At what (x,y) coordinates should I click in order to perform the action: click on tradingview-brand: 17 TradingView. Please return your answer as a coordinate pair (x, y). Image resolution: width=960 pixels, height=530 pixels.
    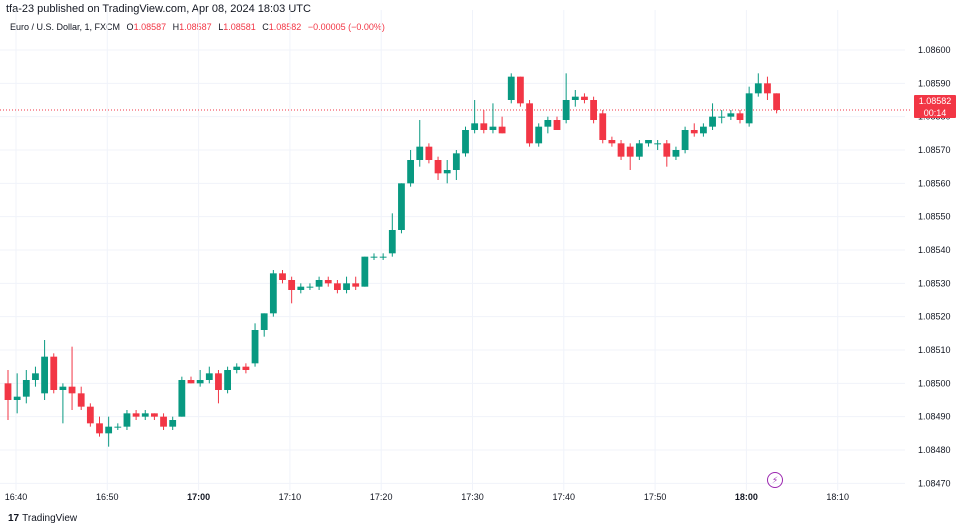
    Looking at the image, I should click on (42, 518).